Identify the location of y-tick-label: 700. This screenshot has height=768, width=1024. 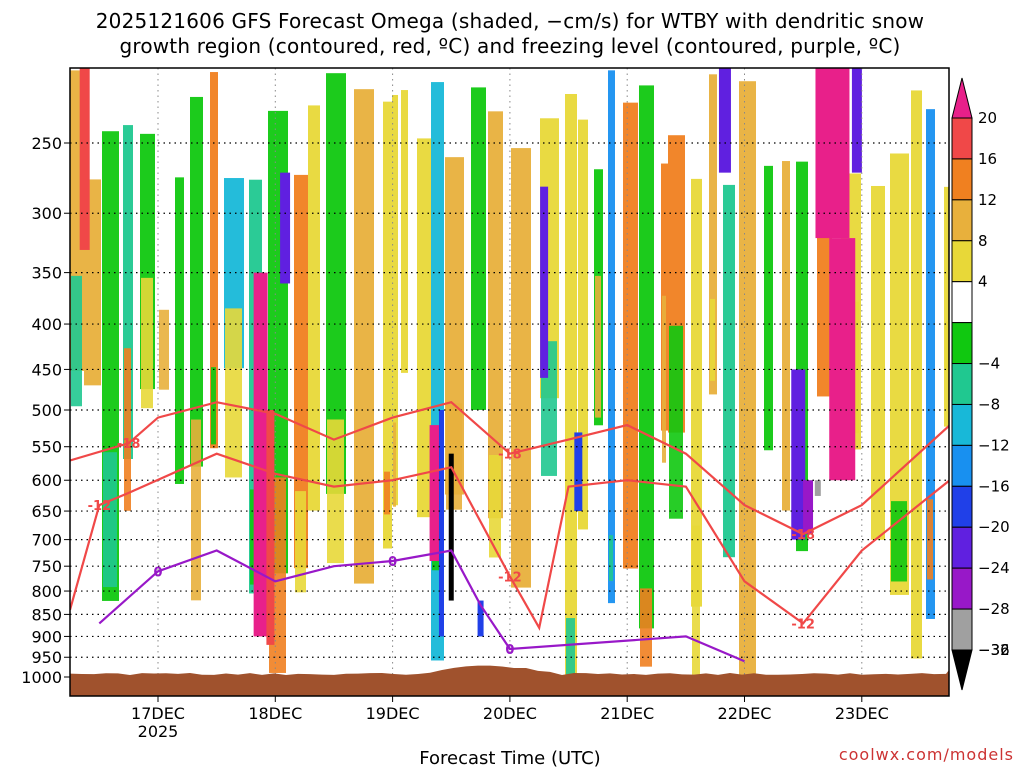
(46, 540).